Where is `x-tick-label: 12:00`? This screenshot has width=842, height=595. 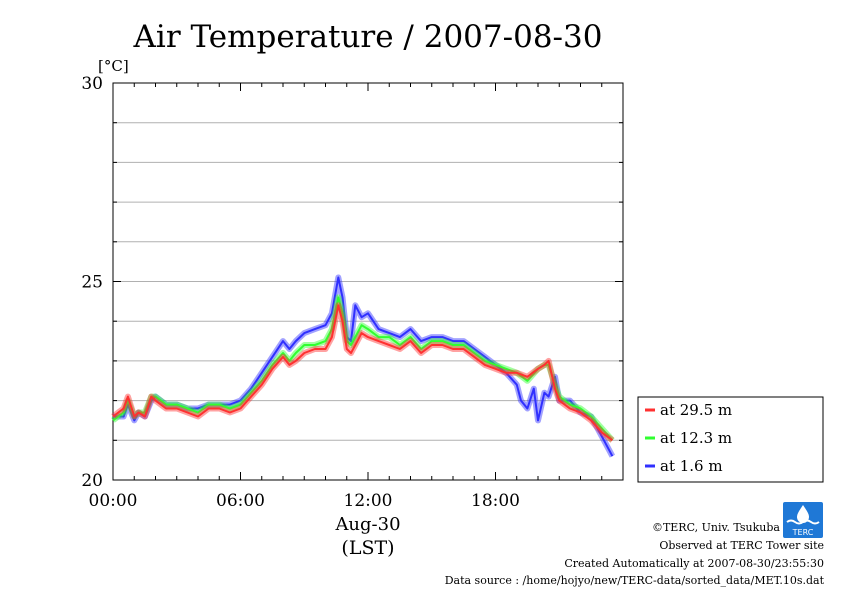 x-tick-label: 12:00 is located at coordinates (368, 501).